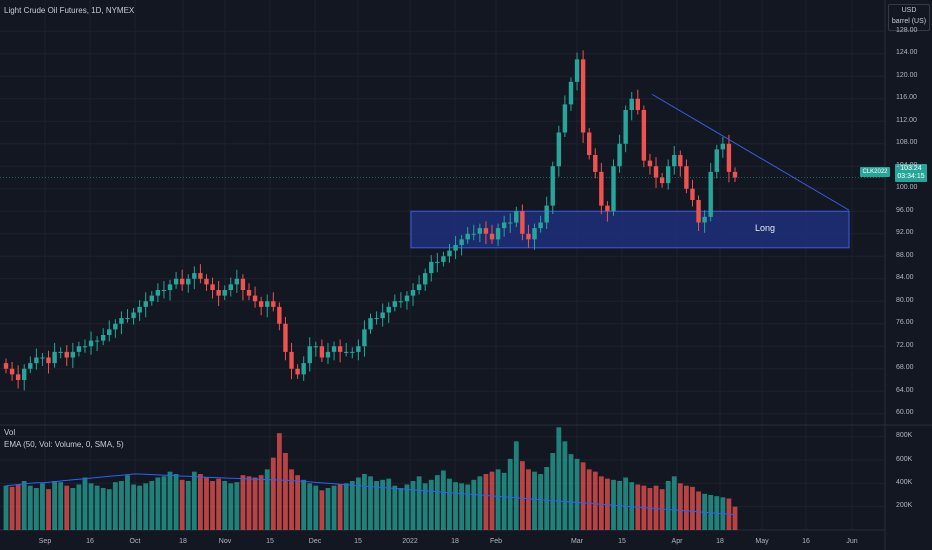 The width and height of the screenshot is (932, 550). I want to click on time-tick-label: 16, so click(90, 541).